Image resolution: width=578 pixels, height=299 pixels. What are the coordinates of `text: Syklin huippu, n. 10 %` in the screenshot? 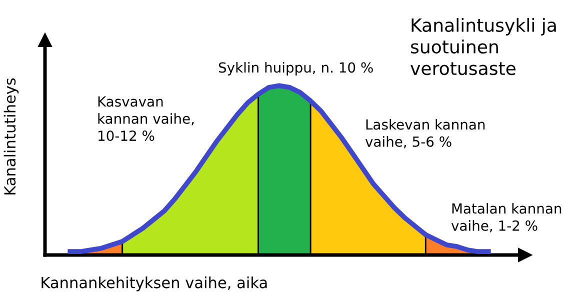 It's located at (295, 69).